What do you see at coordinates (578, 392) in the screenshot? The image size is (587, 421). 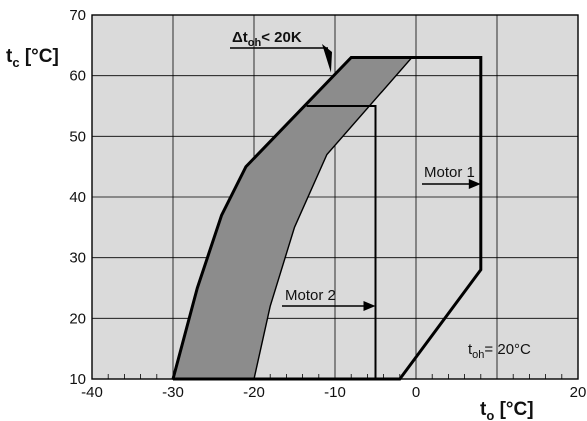 I see `x-tick-label: 20` at bounding box center [578, 392].